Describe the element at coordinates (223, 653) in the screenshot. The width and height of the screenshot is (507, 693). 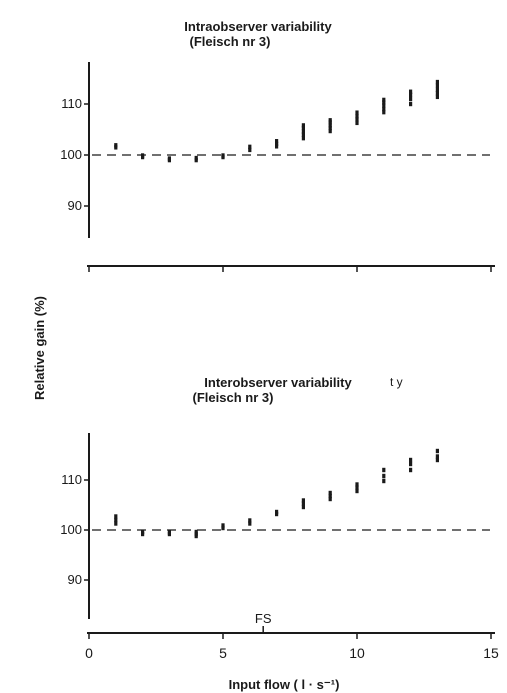
I see `x-tick-label: 5` at that location.